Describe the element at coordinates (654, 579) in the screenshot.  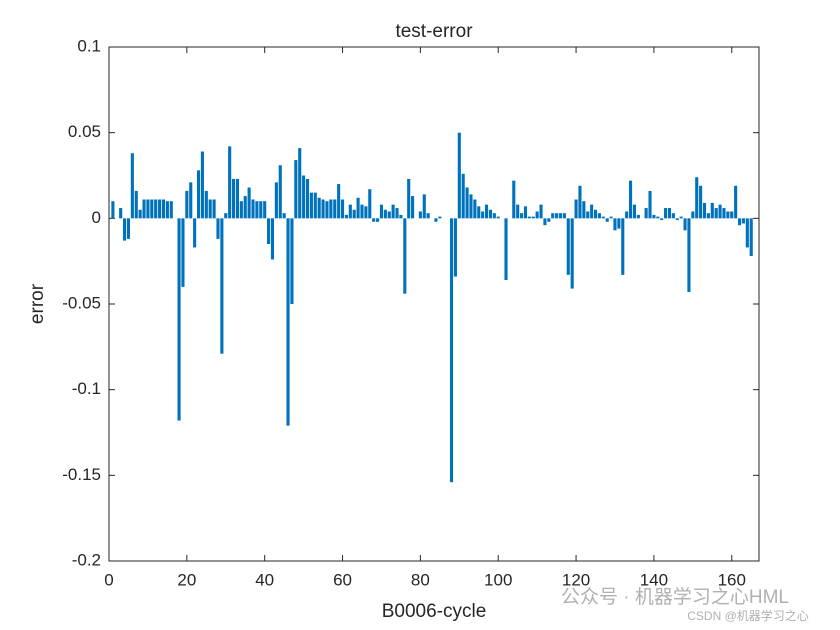
I see `x-tick-label: 140` at that location.